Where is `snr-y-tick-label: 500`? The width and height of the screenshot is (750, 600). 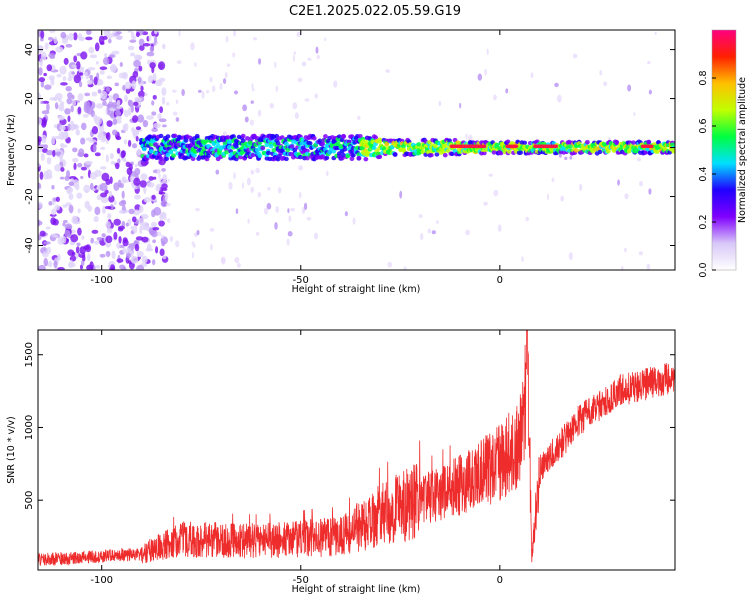
snr-y-tick-label: 500 is located at coordinates (29, 500).